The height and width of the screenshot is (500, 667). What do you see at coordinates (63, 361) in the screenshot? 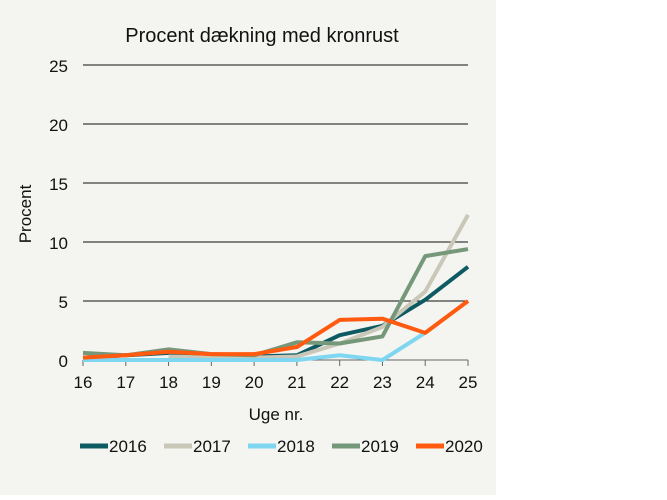
I see `y-tick-label: 0` at bounding box center [63, 361].